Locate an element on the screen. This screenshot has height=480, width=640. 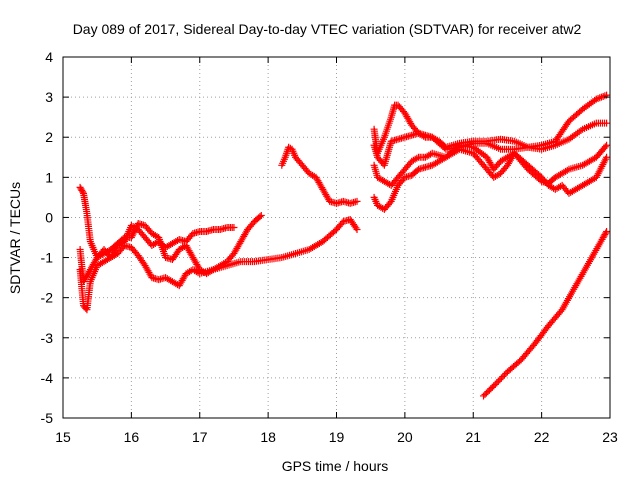
x-tick-label: 23 is located at coordinates (610, 437).